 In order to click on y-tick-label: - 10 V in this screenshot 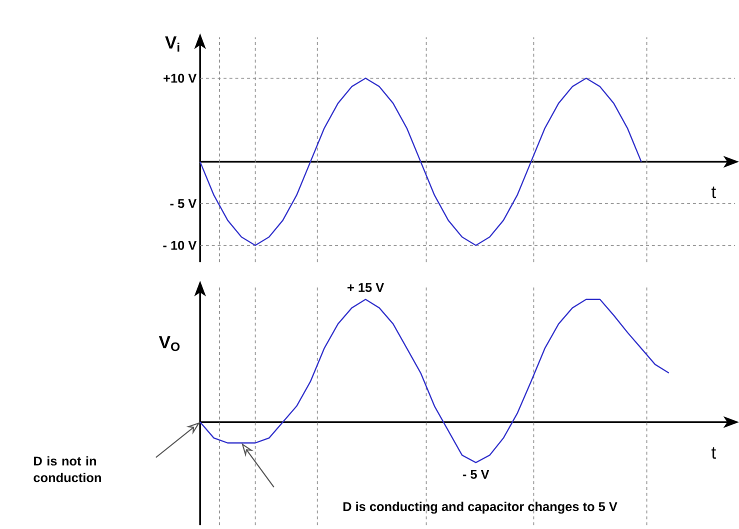, I will do `click(180, 245)`.